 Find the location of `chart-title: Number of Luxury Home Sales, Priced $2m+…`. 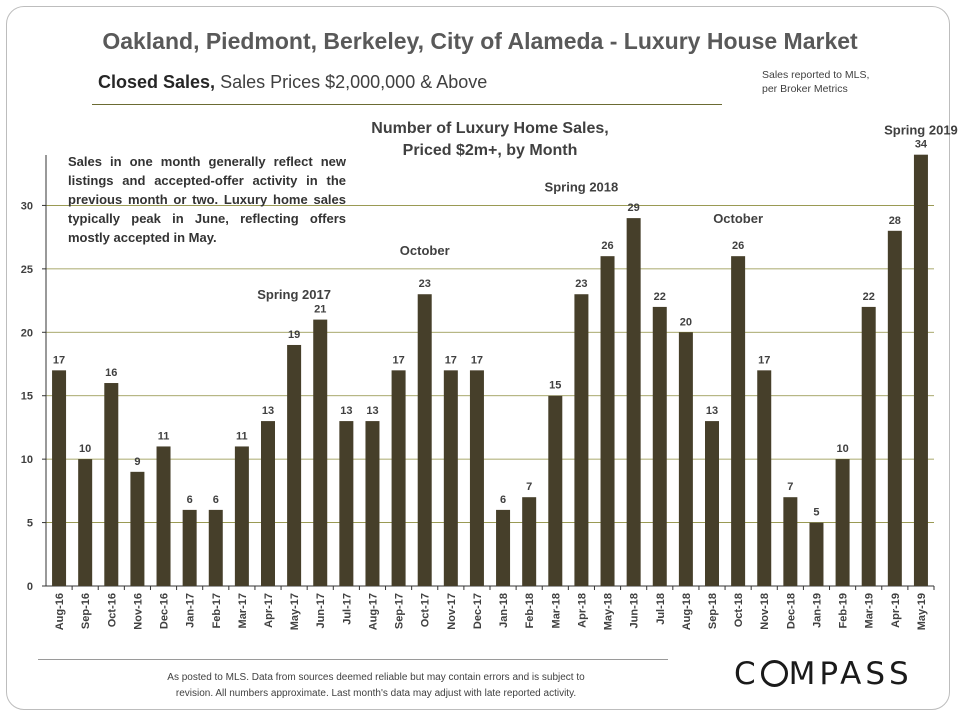

chart-title: Number of Luxury Home Sales, Priced $2m+… is located at coordinates (490, 140).